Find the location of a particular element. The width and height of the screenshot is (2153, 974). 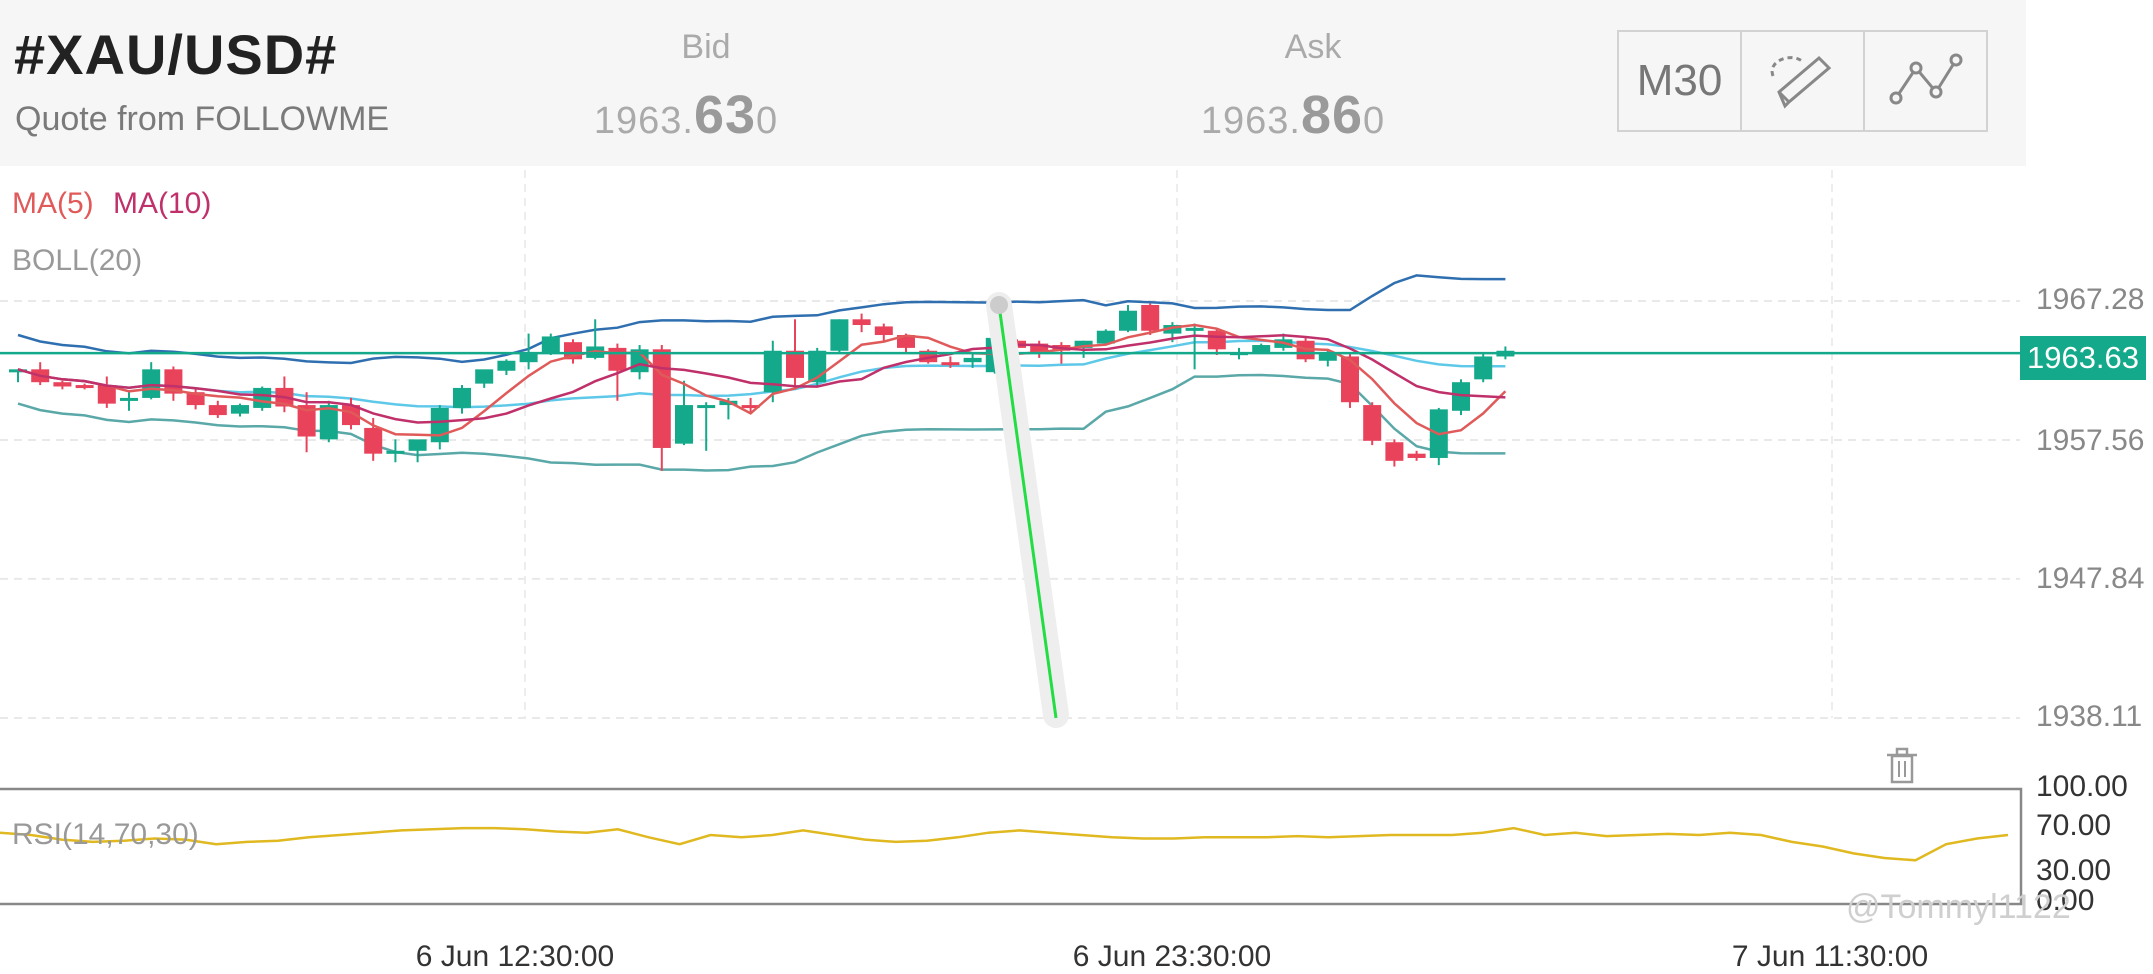

bid-price: 1963.630 is located at coordinates (686, 115).